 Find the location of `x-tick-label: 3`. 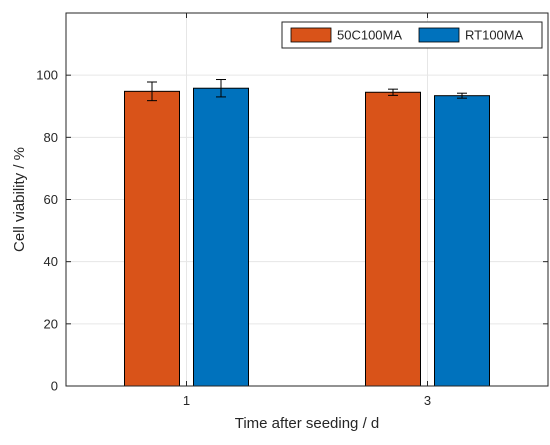

x-tick-label: 3 is located at coordinates (427, 400).